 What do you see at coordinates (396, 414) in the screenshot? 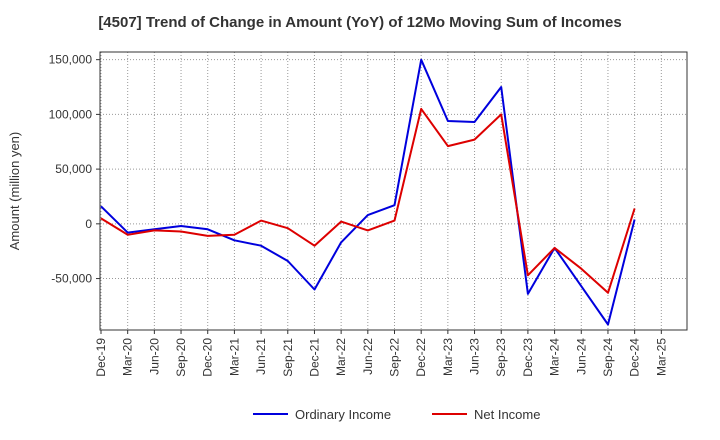
I see `legend: Ordinary Income Net Income` at bounding box center [396, 414].